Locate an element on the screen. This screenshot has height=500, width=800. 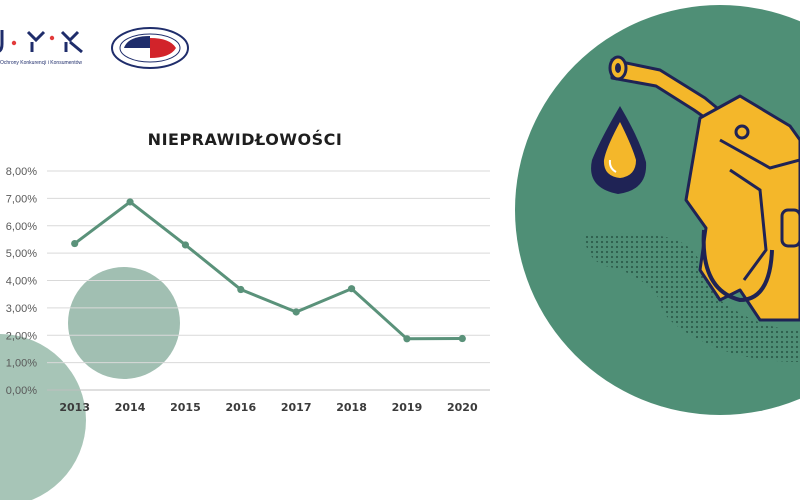
pale-circle-bottom-left is located at coordinates (43, 417).